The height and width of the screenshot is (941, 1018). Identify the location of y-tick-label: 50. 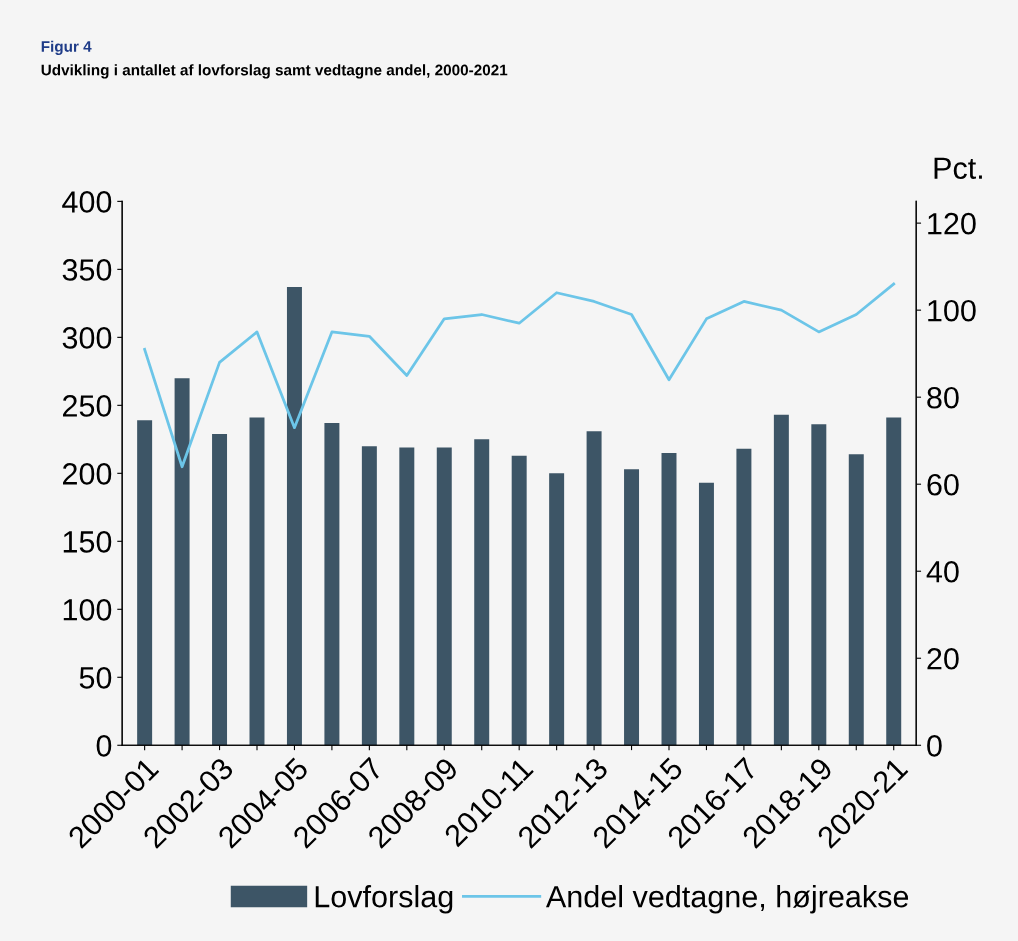
(95, 678).